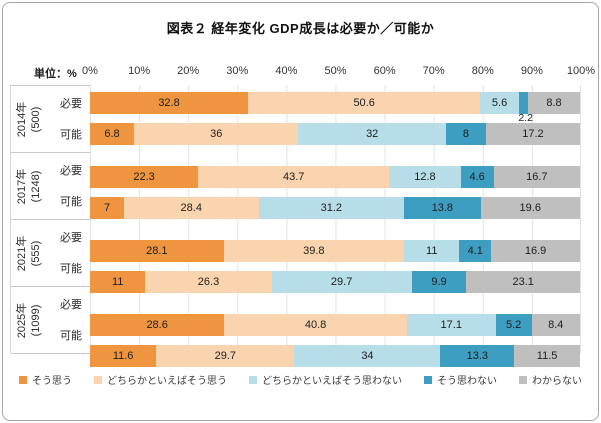 The image size is (601, 423). I want to click on sample-size-label: (555), so click(36, 253).